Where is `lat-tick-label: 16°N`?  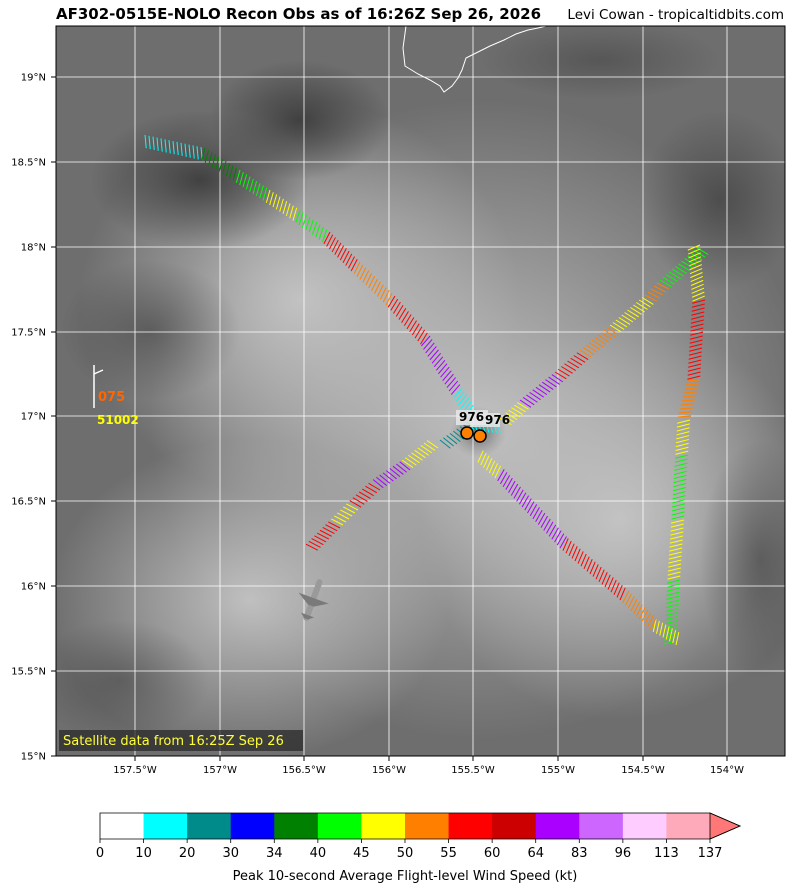
lat-tick-label: 16°N is located at coordinates (33, 587).